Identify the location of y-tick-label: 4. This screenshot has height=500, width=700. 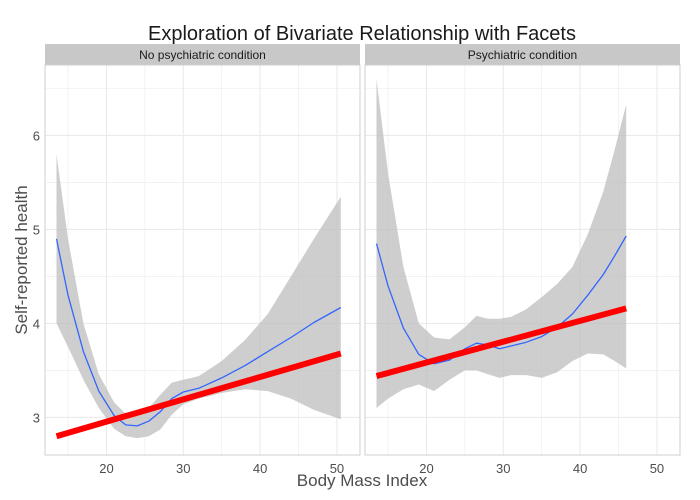
(36, 323).